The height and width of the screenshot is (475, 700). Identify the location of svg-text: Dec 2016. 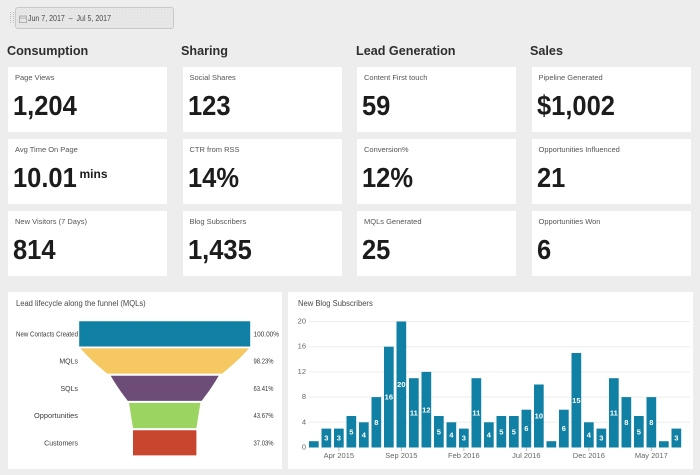
(589, 455).